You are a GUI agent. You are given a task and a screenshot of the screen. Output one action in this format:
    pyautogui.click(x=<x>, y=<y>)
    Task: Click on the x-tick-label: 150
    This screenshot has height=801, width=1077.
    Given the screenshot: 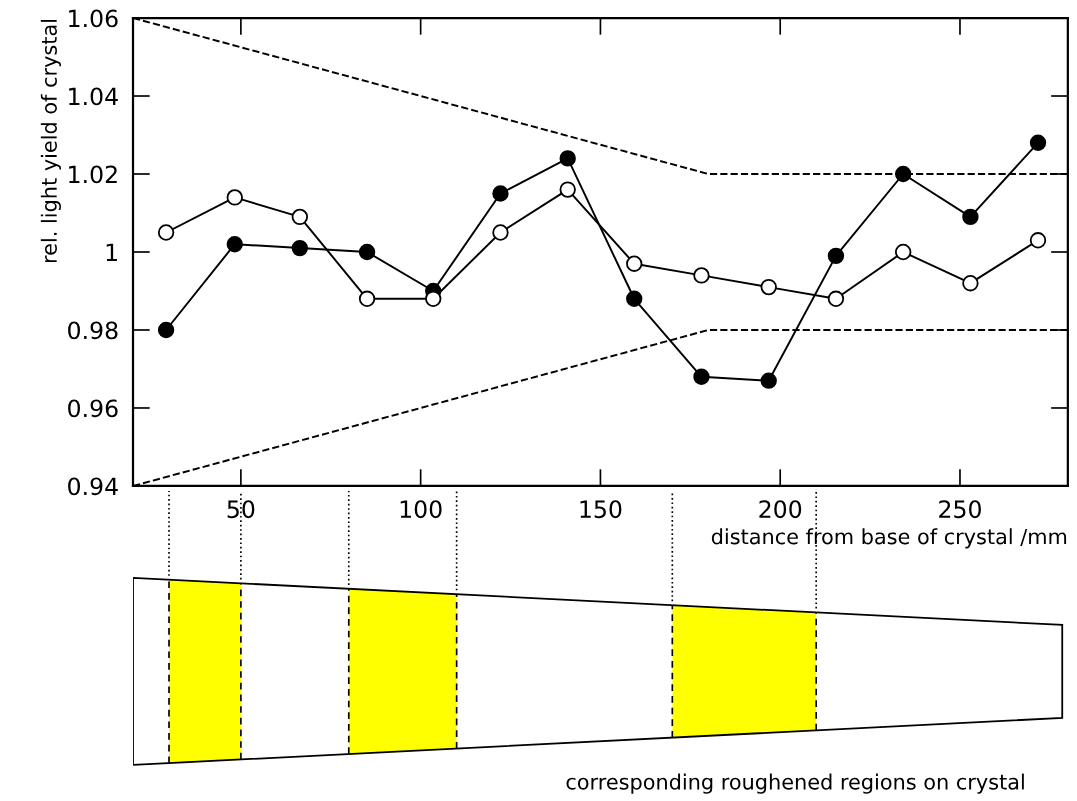 What is the action you would take?
    pyautogui.click(x=601, y=509)
    